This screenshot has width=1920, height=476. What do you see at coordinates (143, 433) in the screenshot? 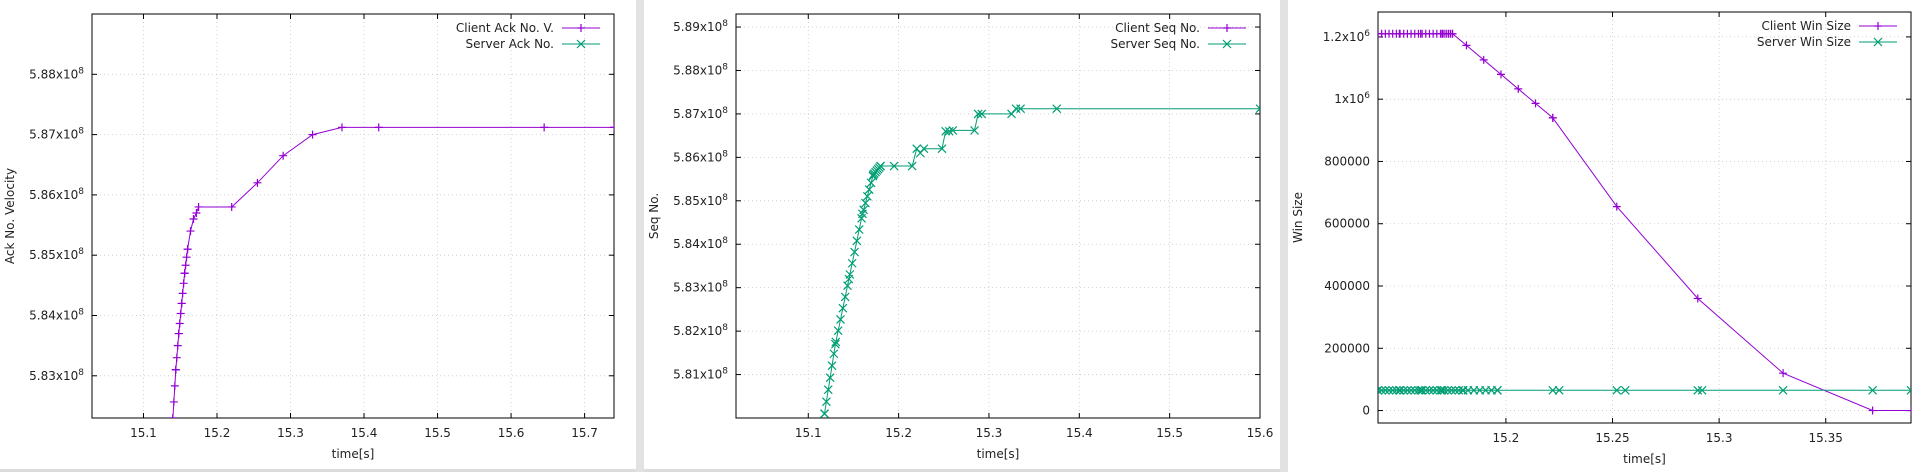
I see `x-tick-label: 15.1` at bounding box center [143, 433].